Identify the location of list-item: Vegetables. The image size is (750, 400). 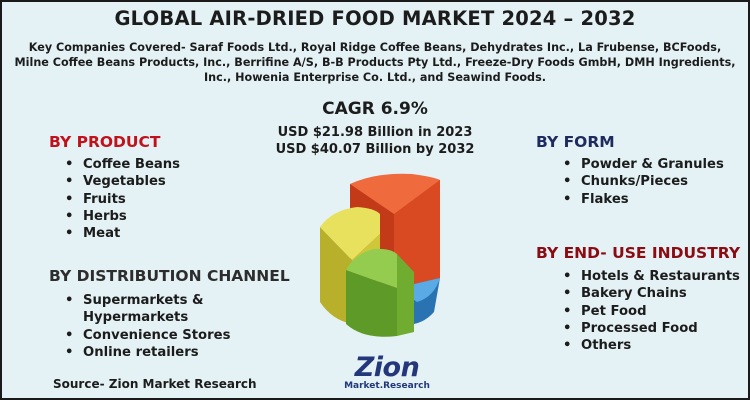
(122, 182).